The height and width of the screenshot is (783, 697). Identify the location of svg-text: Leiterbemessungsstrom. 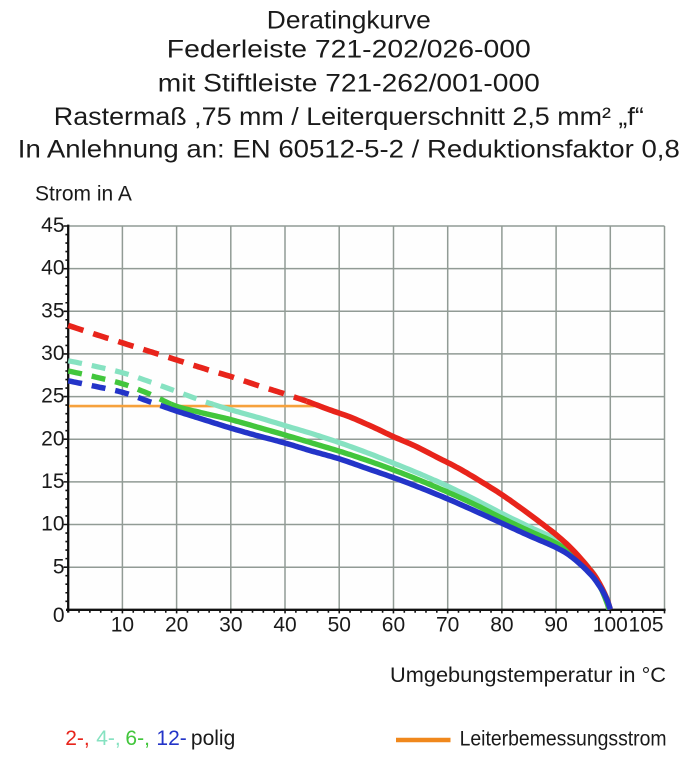
(563, 739).